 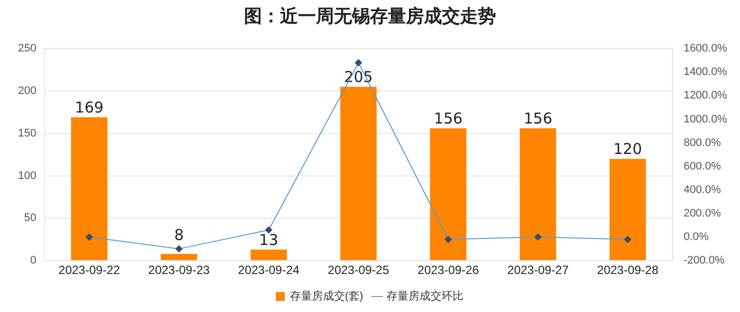 What do you see at coordinates (268, 239) in the screenshot?
I see `data-label: 13` at bounding box center [268, 239].